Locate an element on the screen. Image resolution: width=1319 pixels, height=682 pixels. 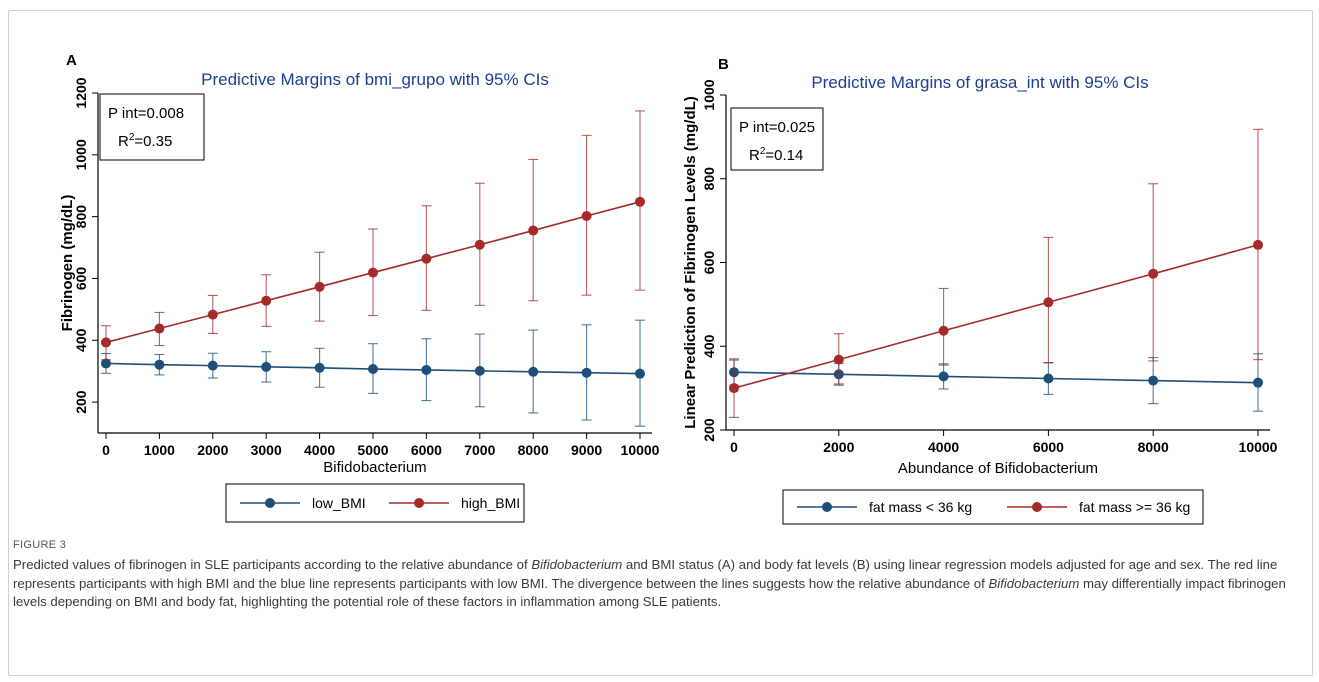
x-axis-label: Abundance of Bifidobacterium is located at coordinates (998, 468).